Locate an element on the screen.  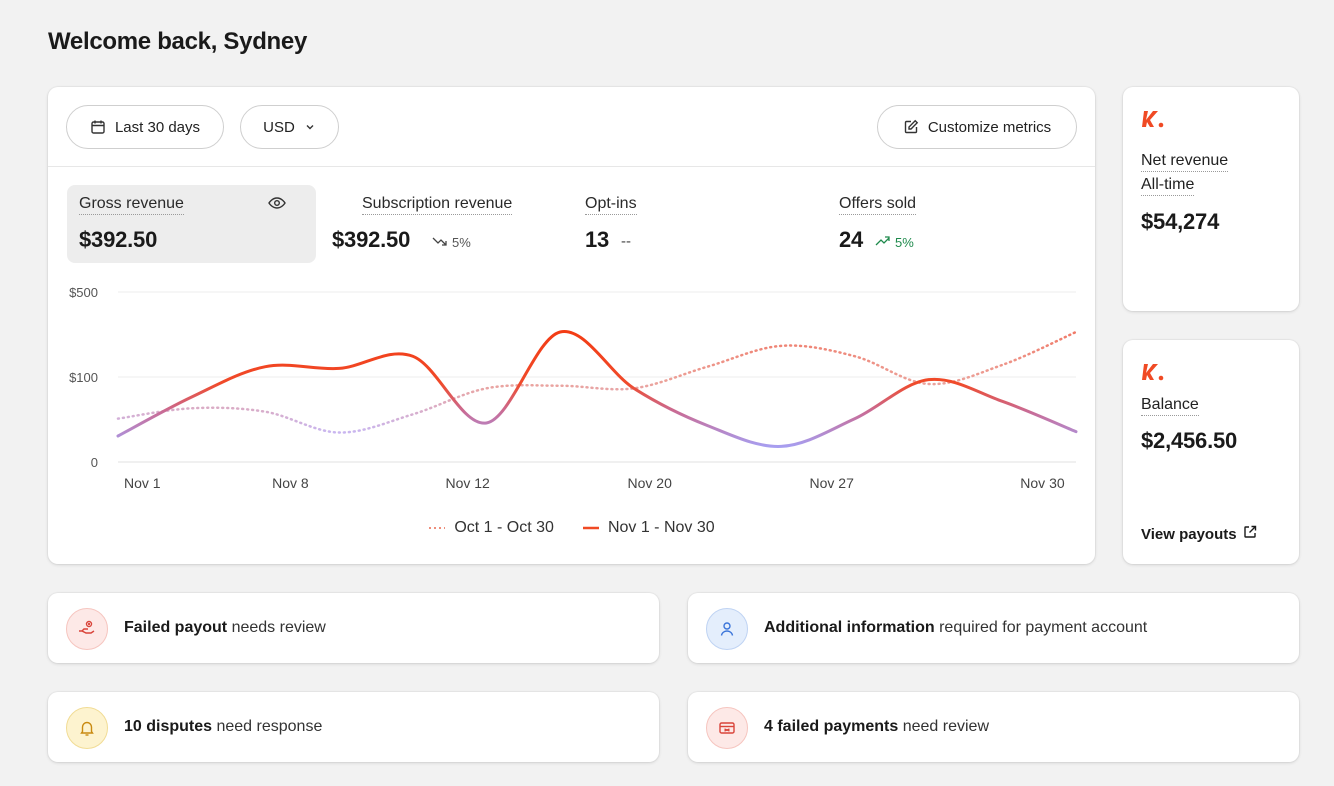
legend-item-previous: Oct 1 - Oct 30 is located at coordinates (491, 528).